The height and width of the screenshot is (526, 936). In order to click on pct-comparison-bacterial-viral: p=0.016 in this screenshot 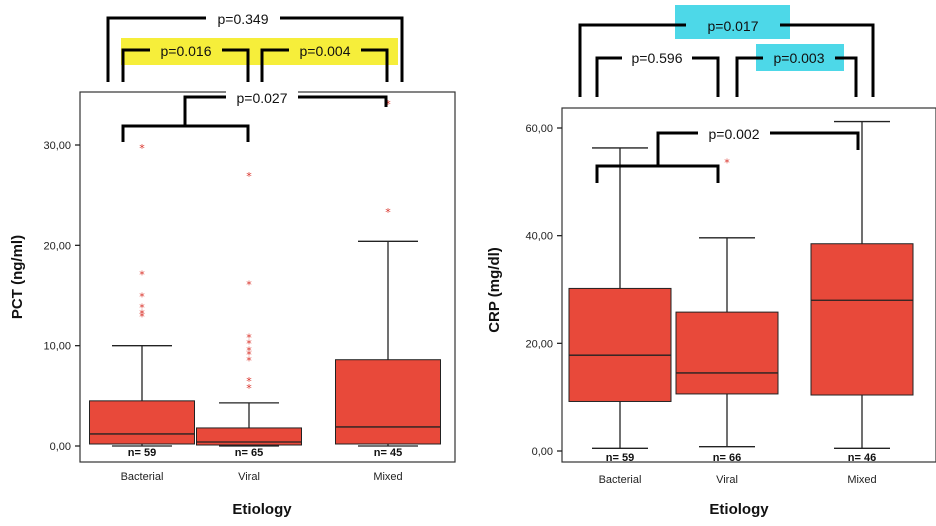, I will do `click(185, 62)`.